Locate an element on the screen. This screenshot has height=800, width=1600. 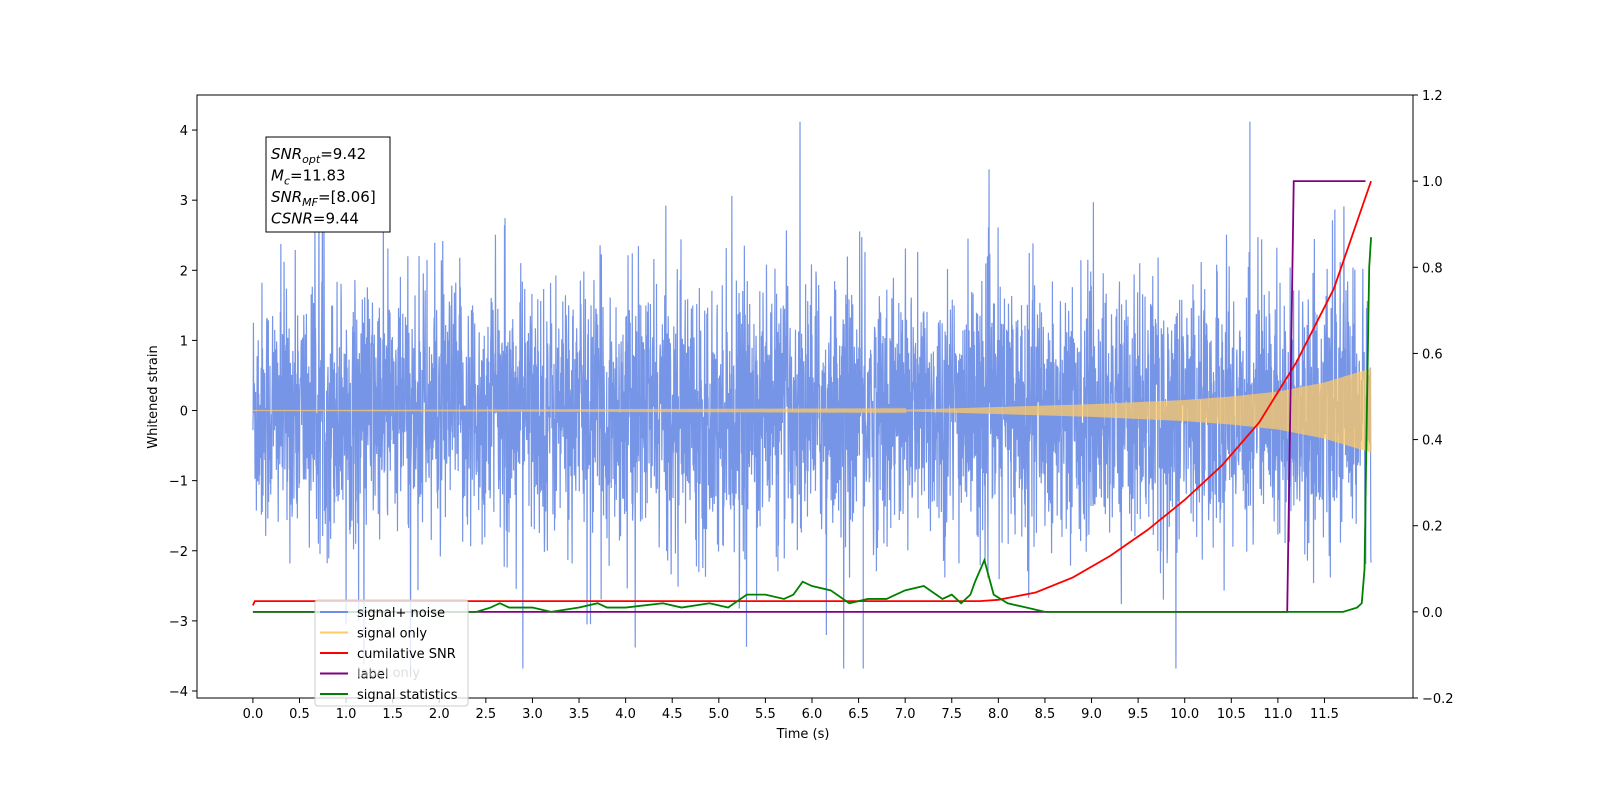
x-tick-label: 1.0 is located at coordinates (346, 714).